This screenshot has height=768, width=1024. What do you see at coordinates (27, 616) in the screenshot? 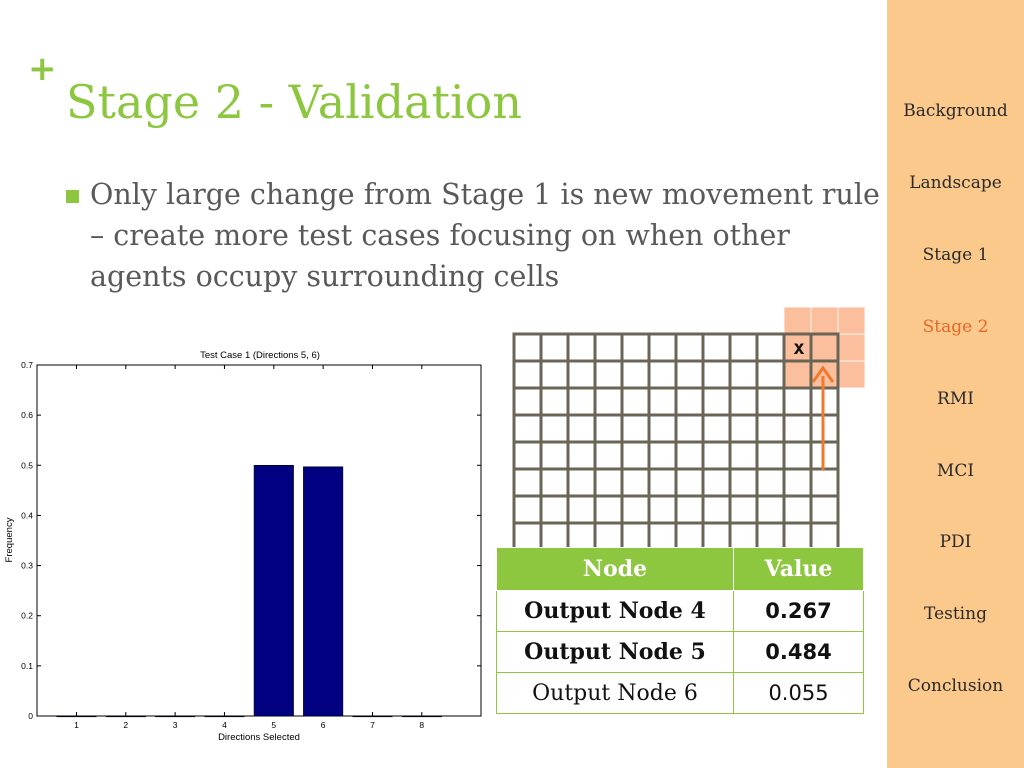
I see `y-tick-label: 0.2` at bounding box center [27, 616].